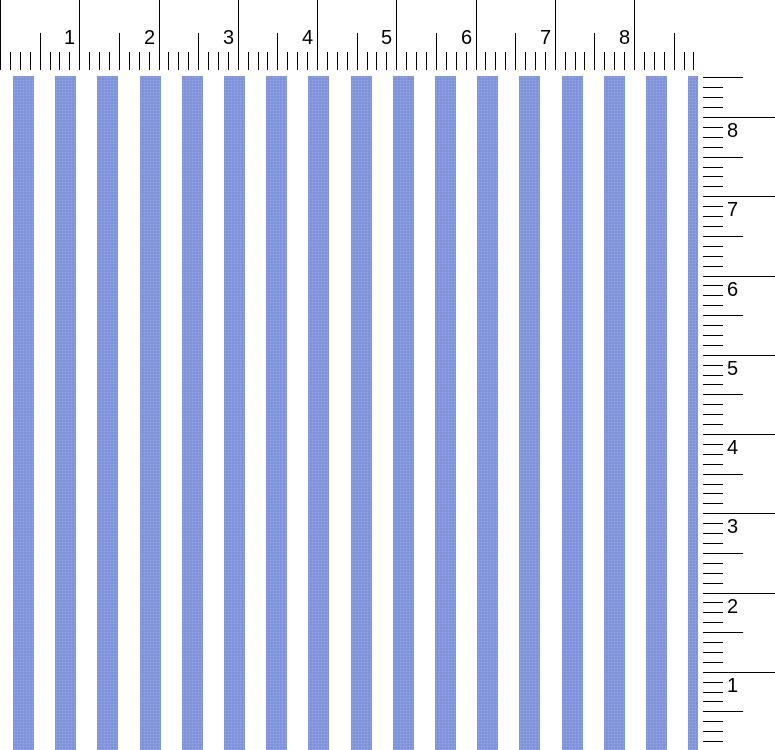 The width and height of the screenshot is (775, 750). What do you see at coordinates (387, 38) in the screenshot?
I see `ruler-label: 5` at bounding box center [387, 38].